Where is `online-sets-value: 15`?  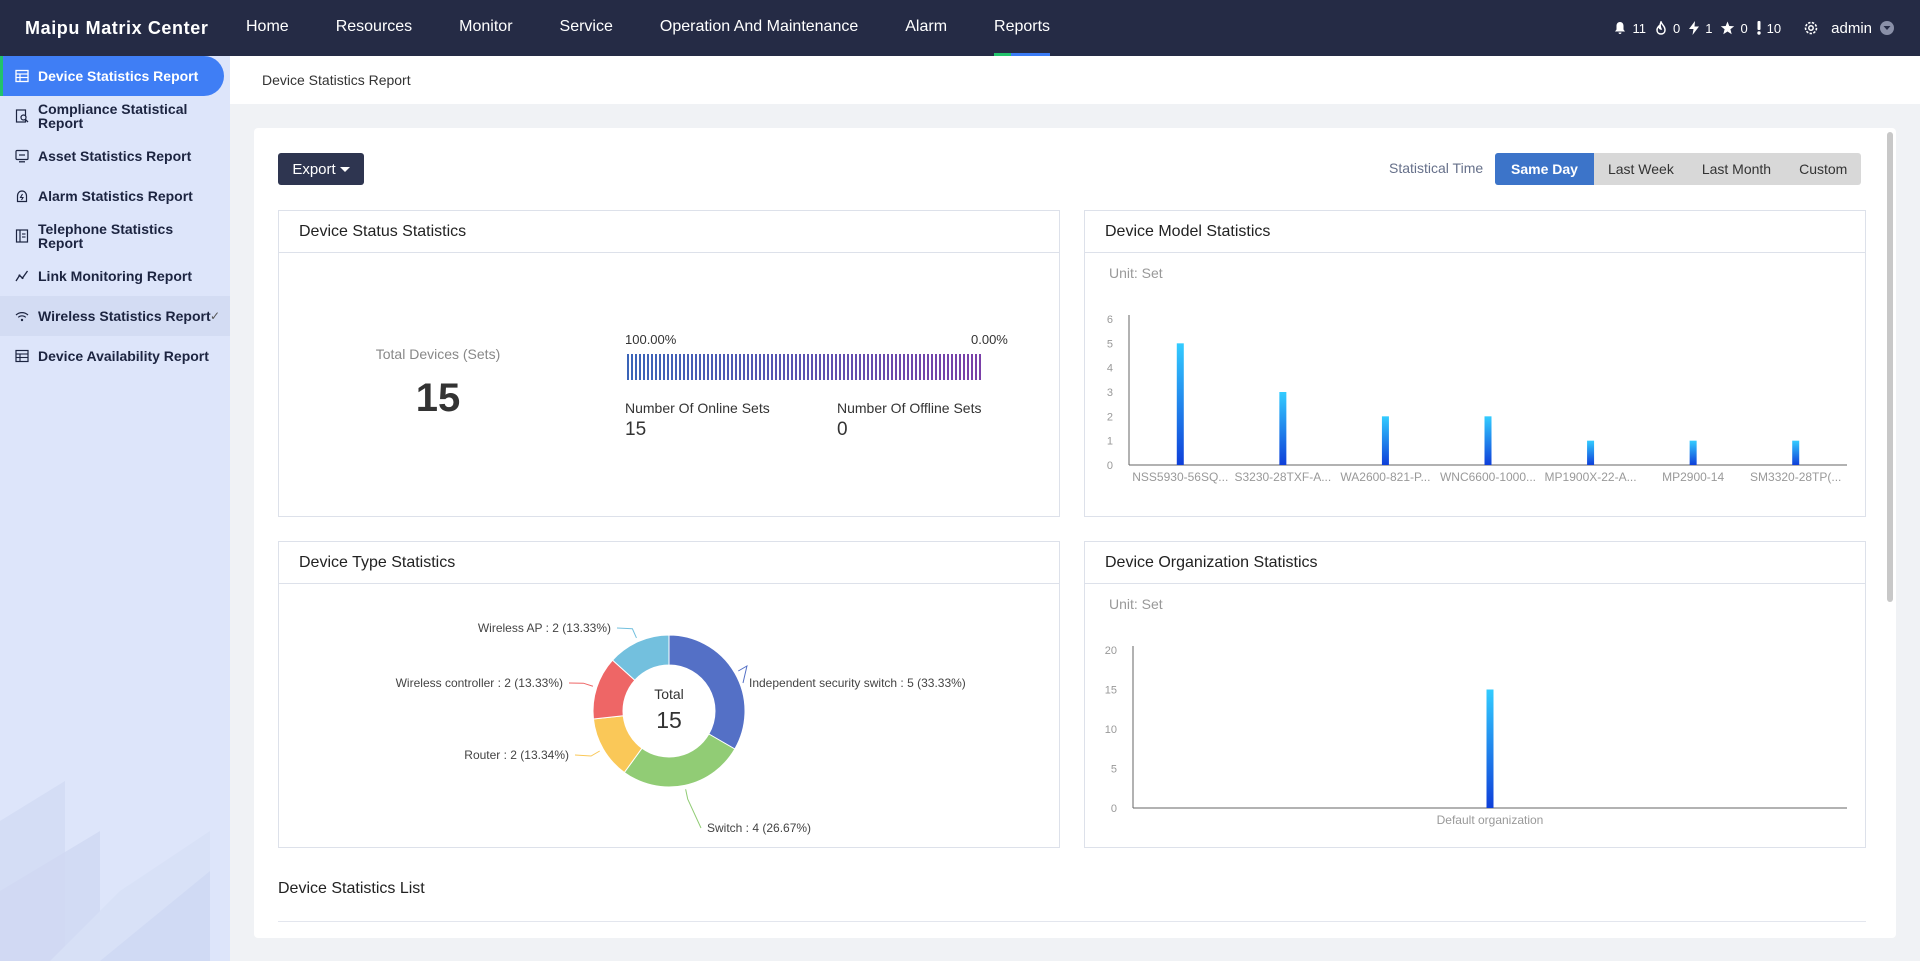 online-sets-value: 15 is located at coordinates (636, 429).